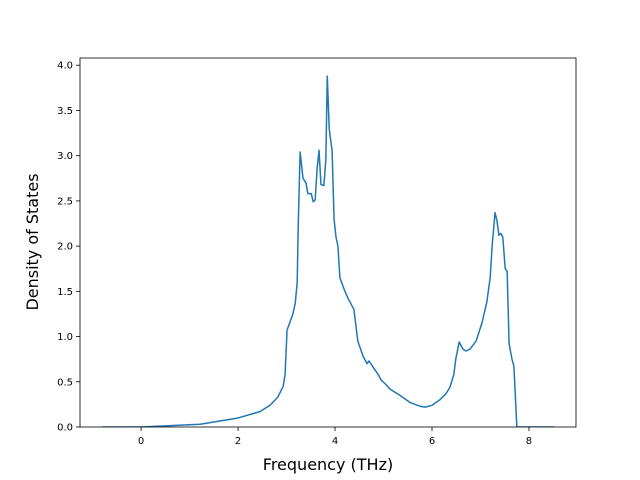 This screenshot has height=480, width=640. I want to click on y-axis-label: Density of States, so click(32, 241).